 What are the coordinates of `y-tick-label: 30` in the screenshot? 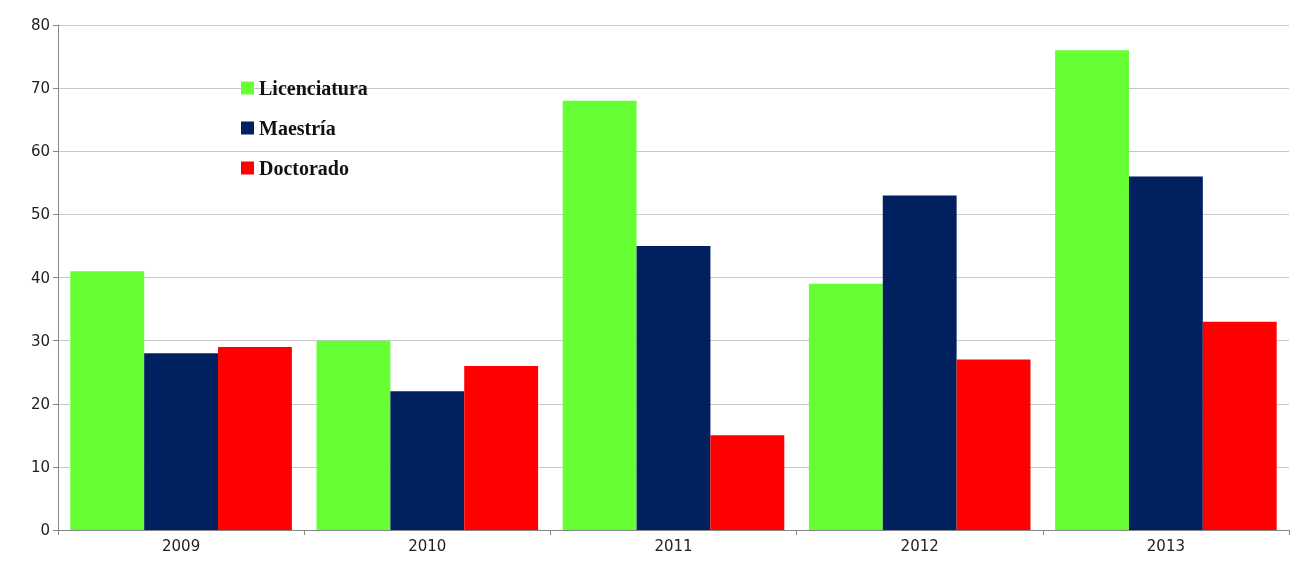 It's located at (40, 340).